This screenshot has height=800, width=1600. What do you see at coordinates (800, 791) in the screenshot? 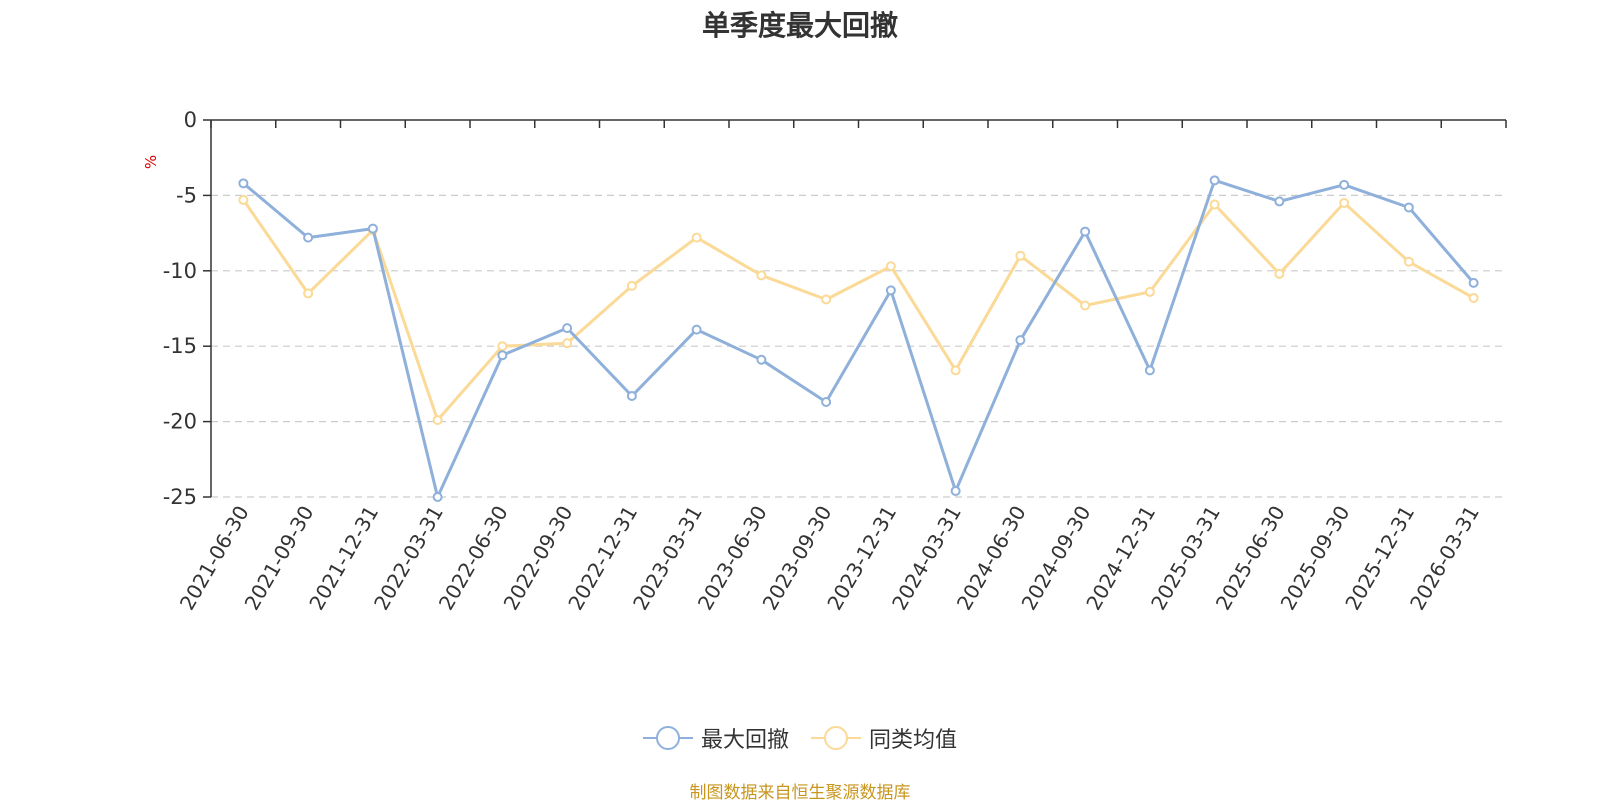
I see `source-note: 制图数据来自恒生聚源数据库` at bounding box center [800, 791].